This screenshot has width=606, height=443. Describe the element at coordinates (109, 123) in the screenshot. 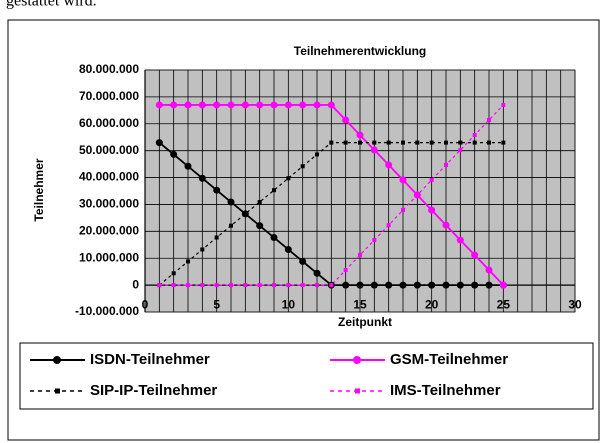

I see `y-tick-label: 60.000.000` at that location.